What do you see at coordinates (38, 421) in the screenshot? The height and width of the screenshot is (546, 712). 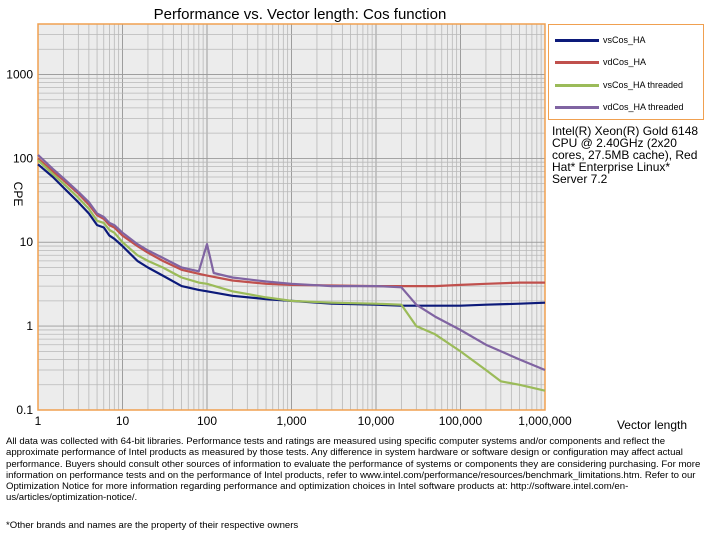 I see `x-tick-label: 1` at bounding box center [38, 421].